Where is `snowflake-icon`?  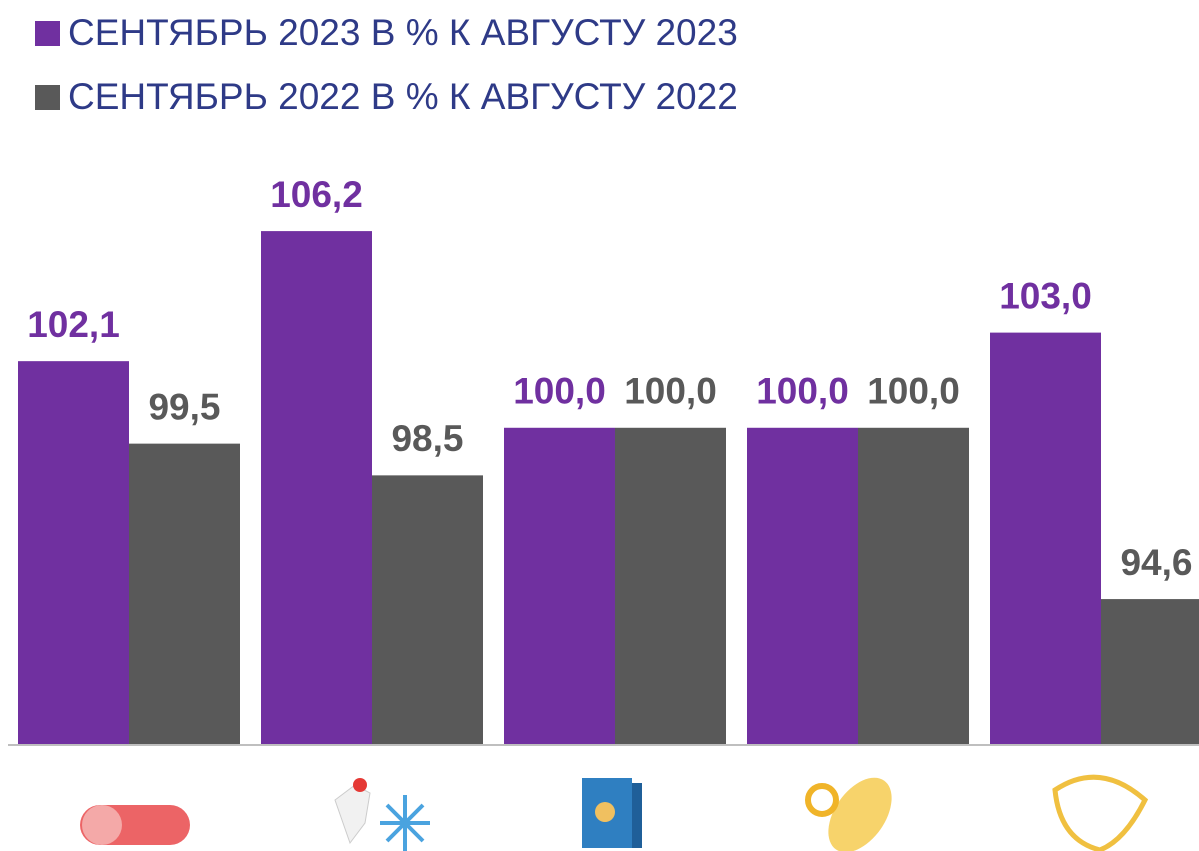
snowflake-icon is located at coordinates (405, 823).